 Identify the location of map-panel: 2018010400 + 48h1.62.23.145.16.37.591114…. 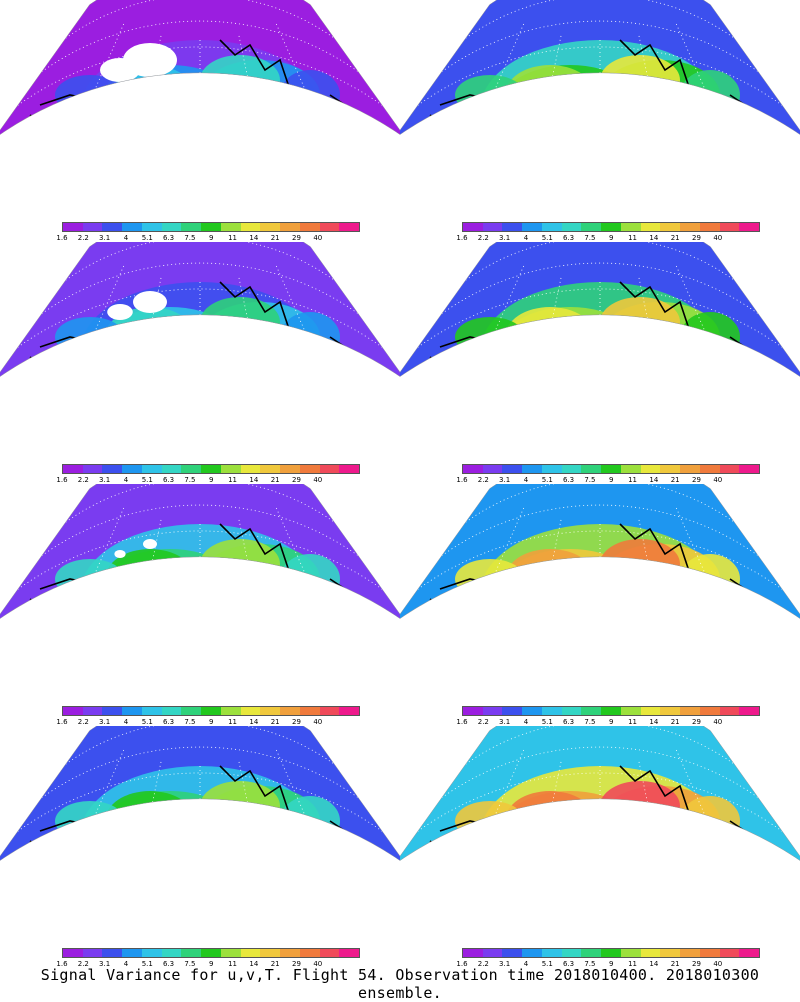
(600, 121).